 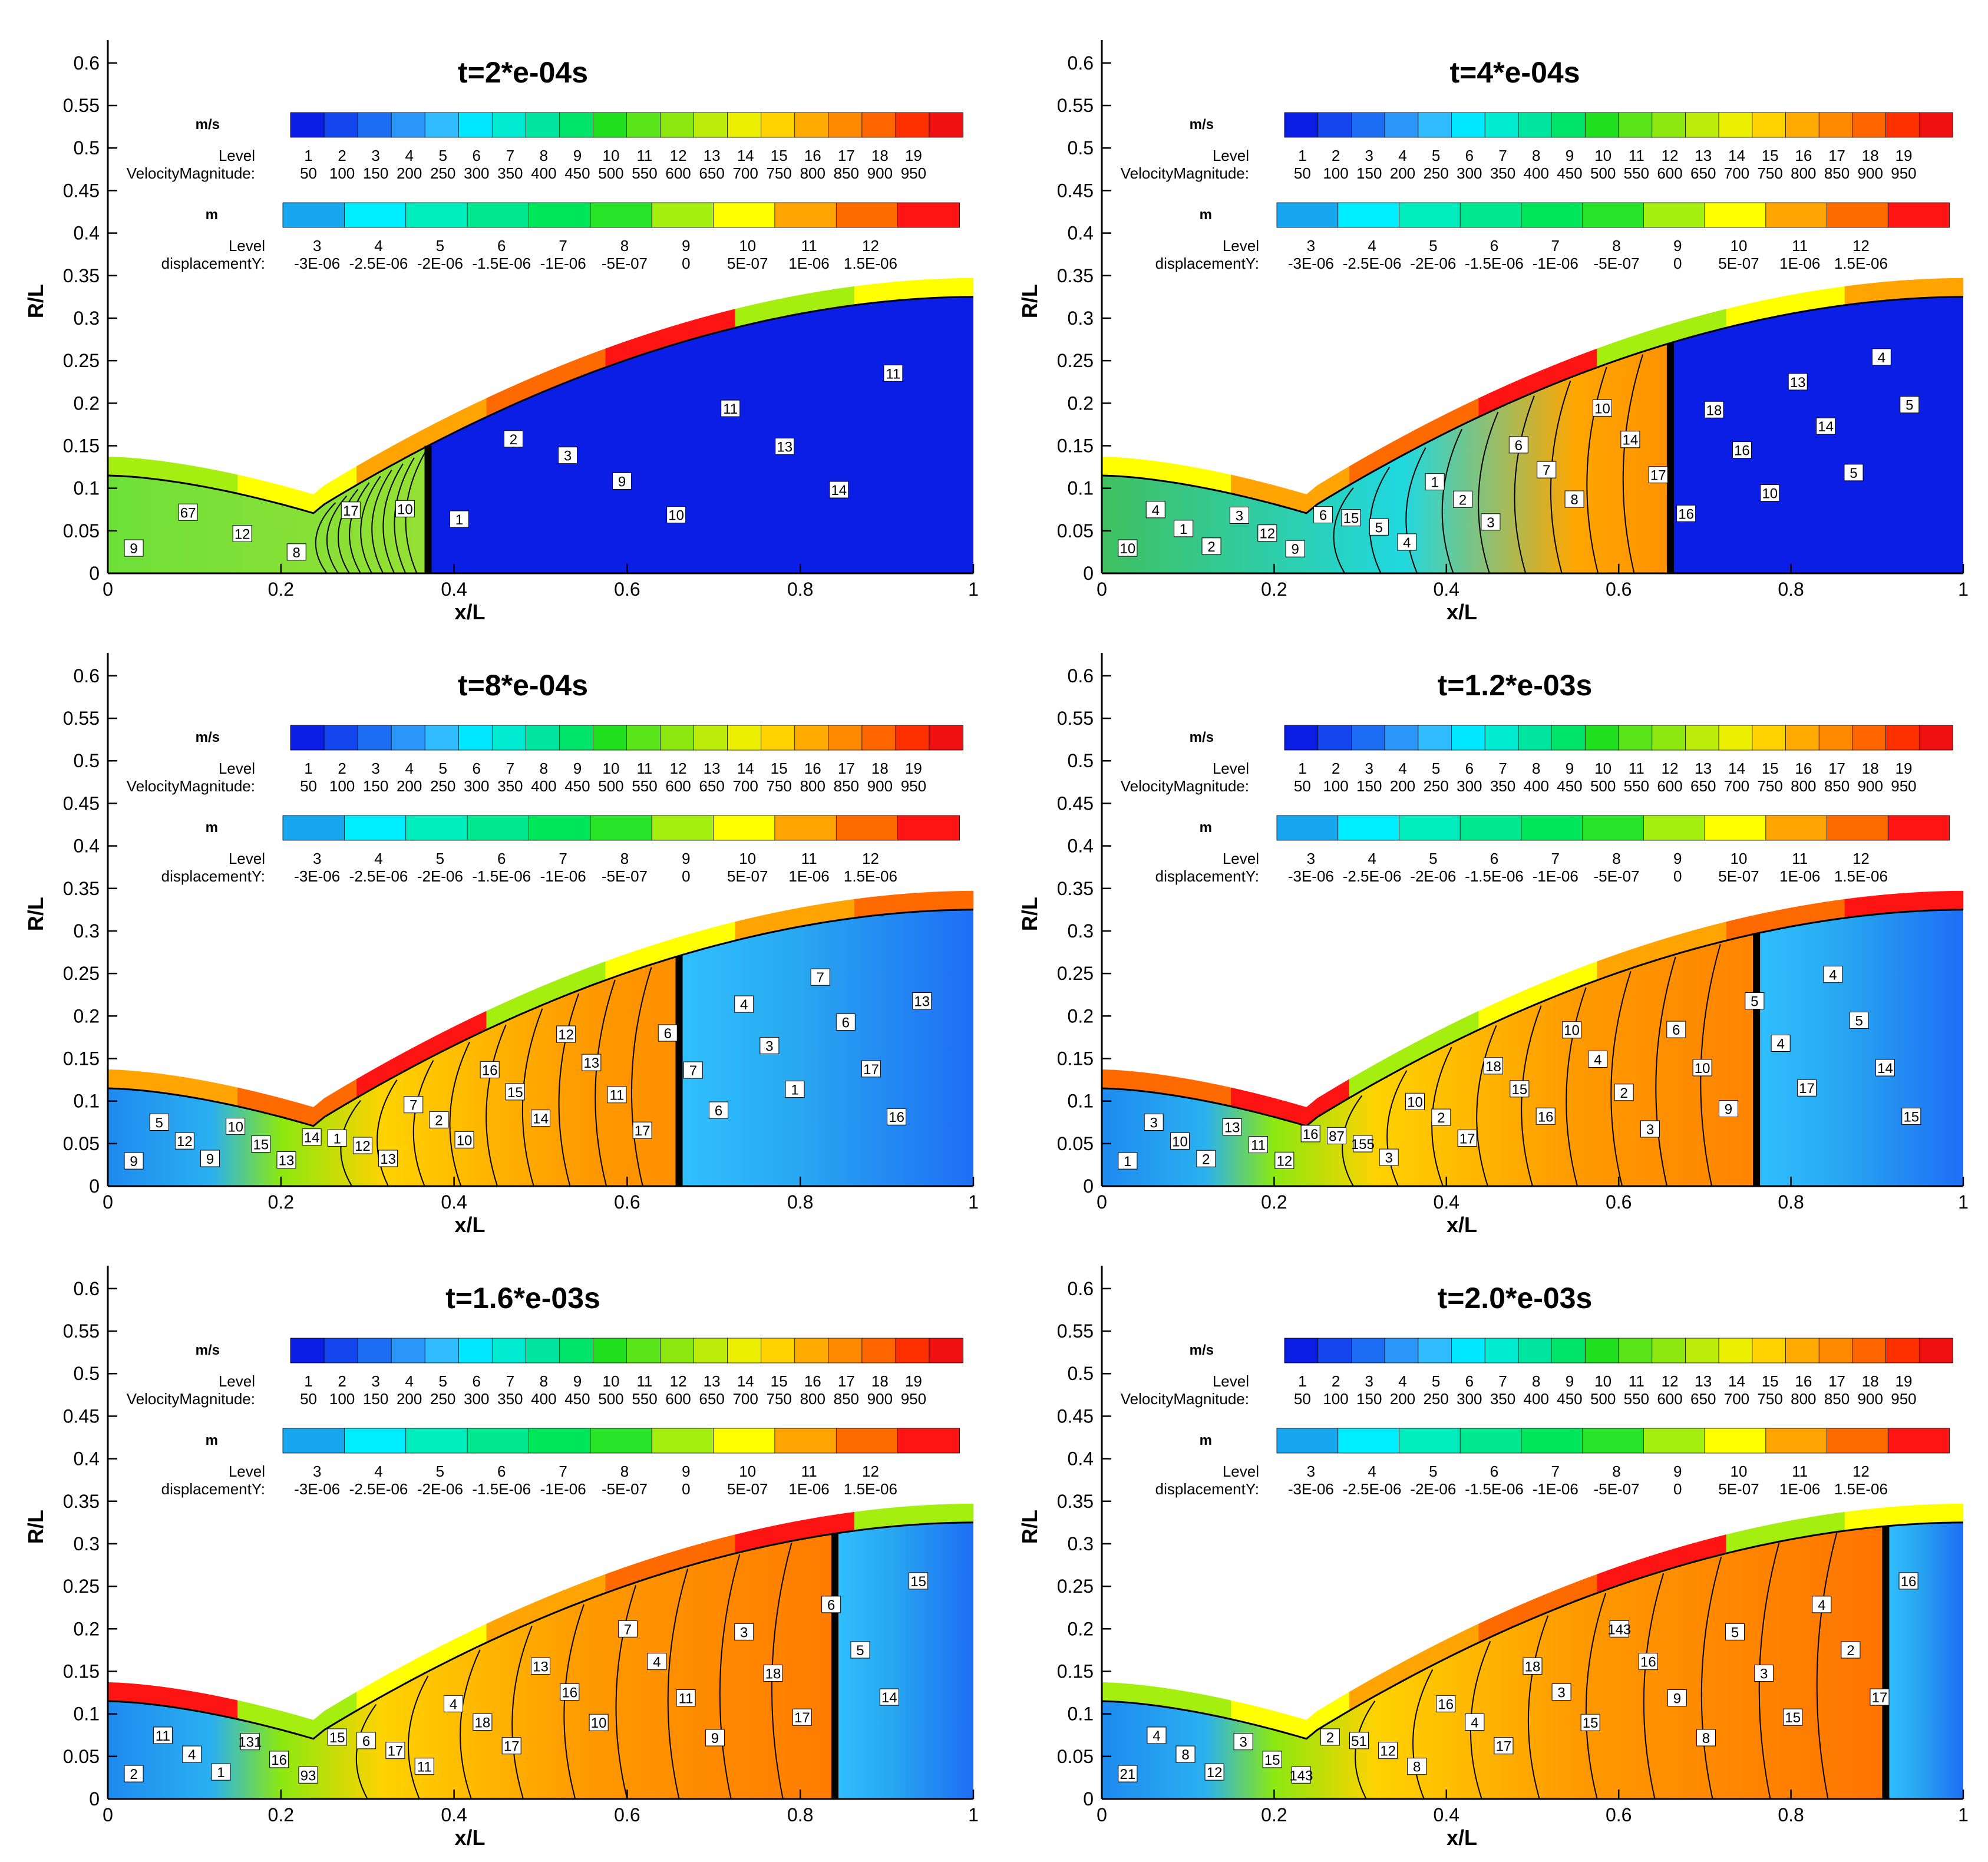 What do you see at coordinates (1570, 786) in the screenshot?
I see `velocity-value: 450` at bounding box center [1570, 786].